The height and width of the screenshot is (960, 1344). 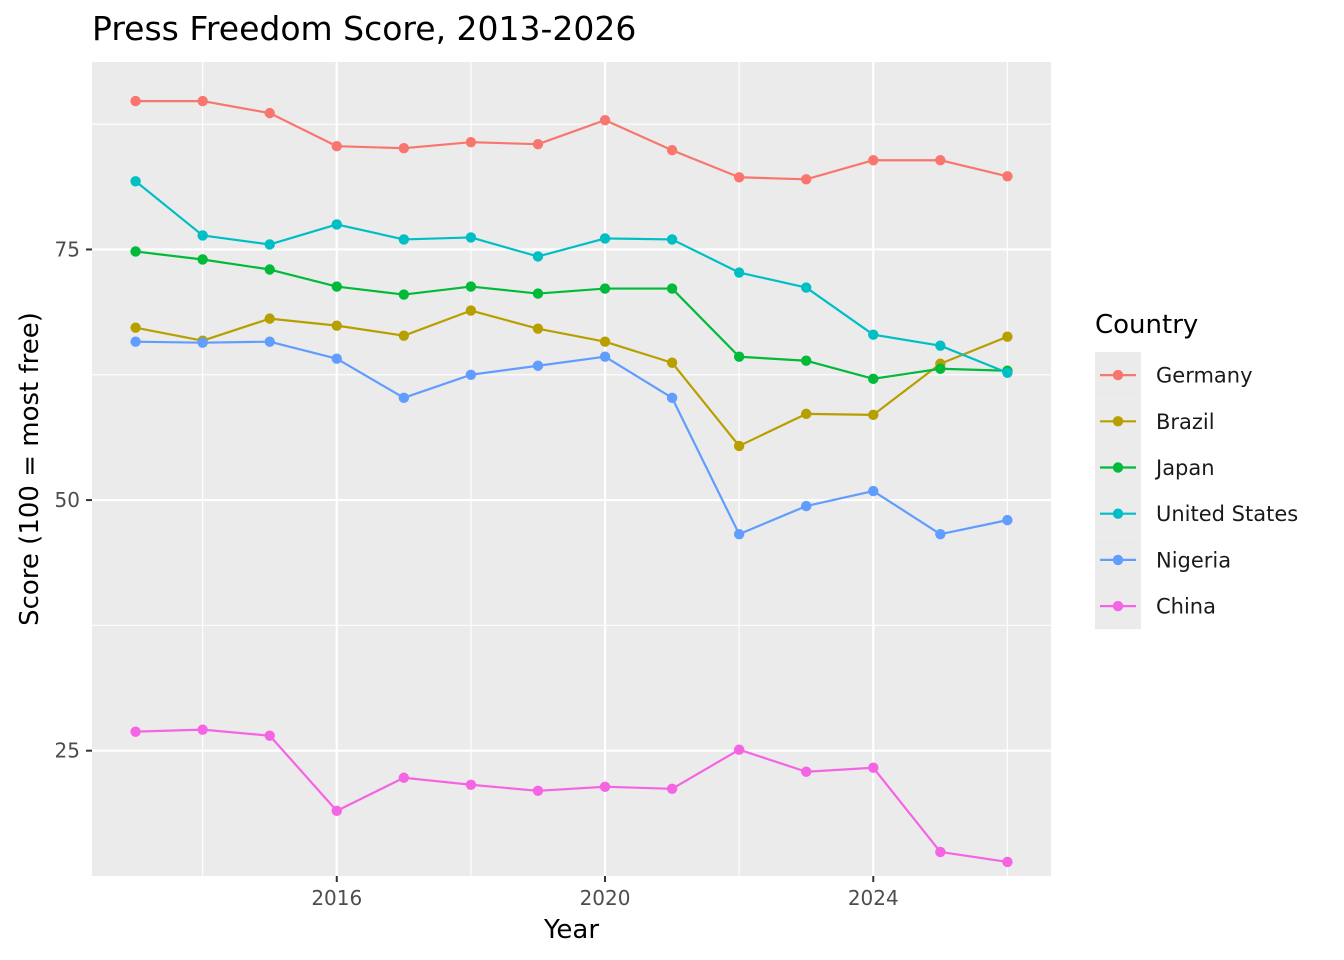 I want to click on series-germany, so click(x=571, y=140).